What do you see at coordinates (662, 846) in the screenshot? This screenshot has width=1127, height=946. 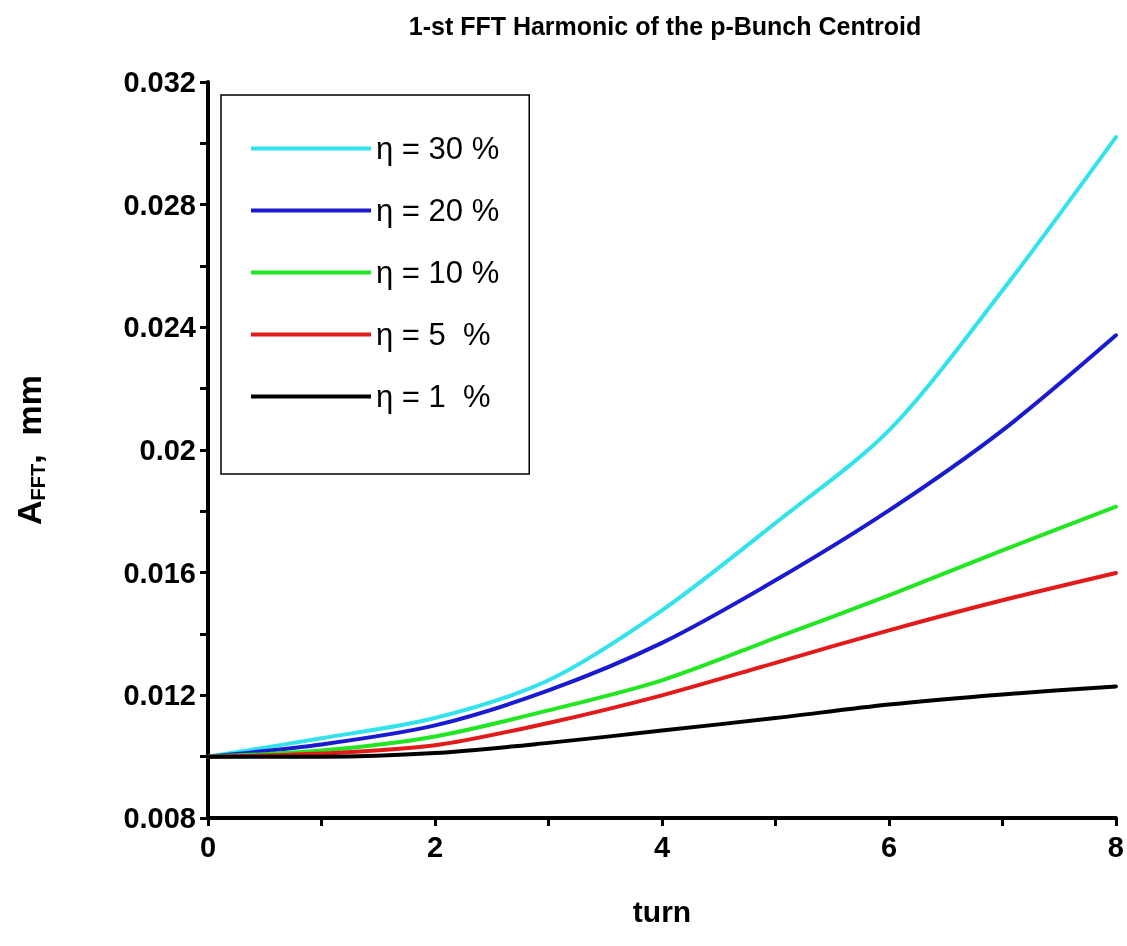 I see `x-tick-label: 4` at bounding box center [662, 846].